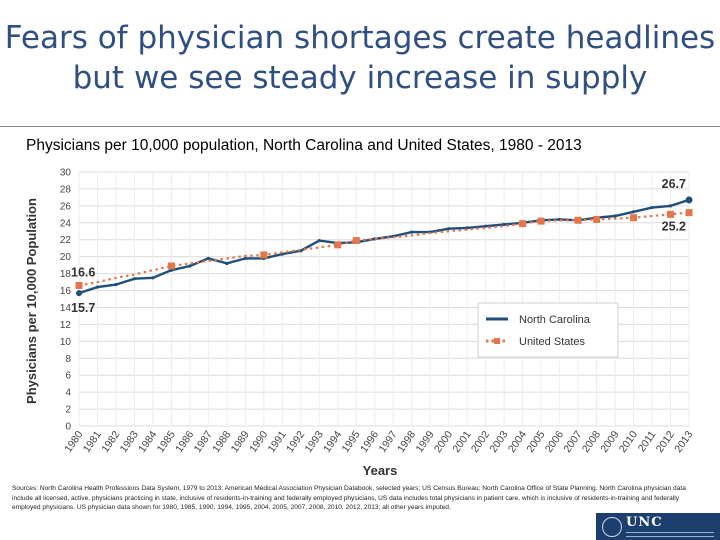 Image resolution: width=720 pixels, height=540 pixels. I want to click on y-tick-label: 10, so click(66, 342).